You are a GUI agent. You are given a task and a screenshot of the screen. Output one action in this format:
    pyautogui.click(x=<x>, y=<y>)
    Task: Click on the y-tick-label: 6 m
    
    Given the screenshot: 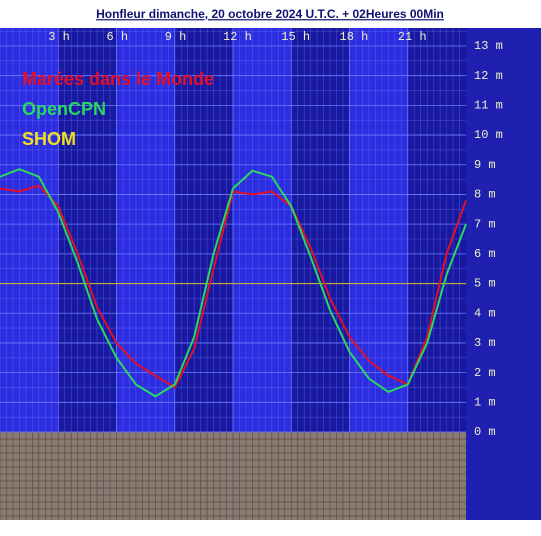 What is the action you would take?
    pyautogui.click(x=485, y=254)
    